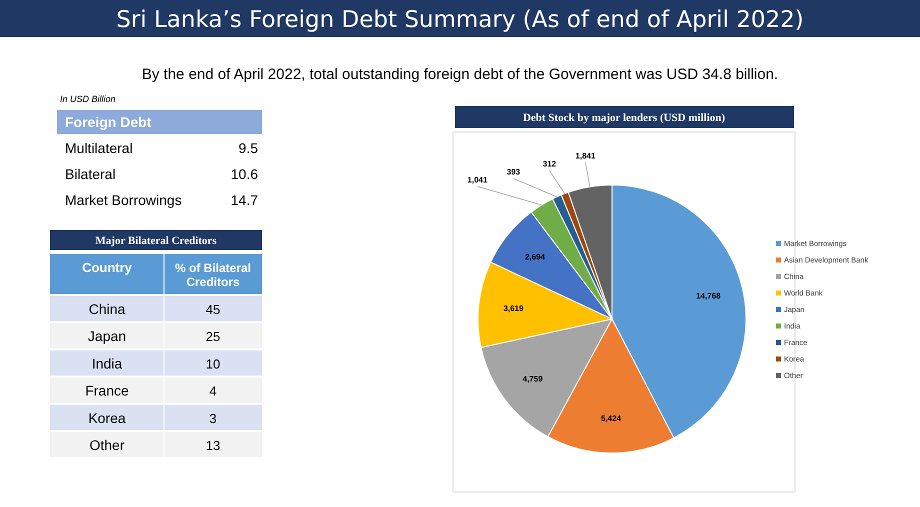  Describe the element at coordinates (624, 118) in the screenshot. I see `chart-title: Debt Stock by major lenders (USD million)` at that location.